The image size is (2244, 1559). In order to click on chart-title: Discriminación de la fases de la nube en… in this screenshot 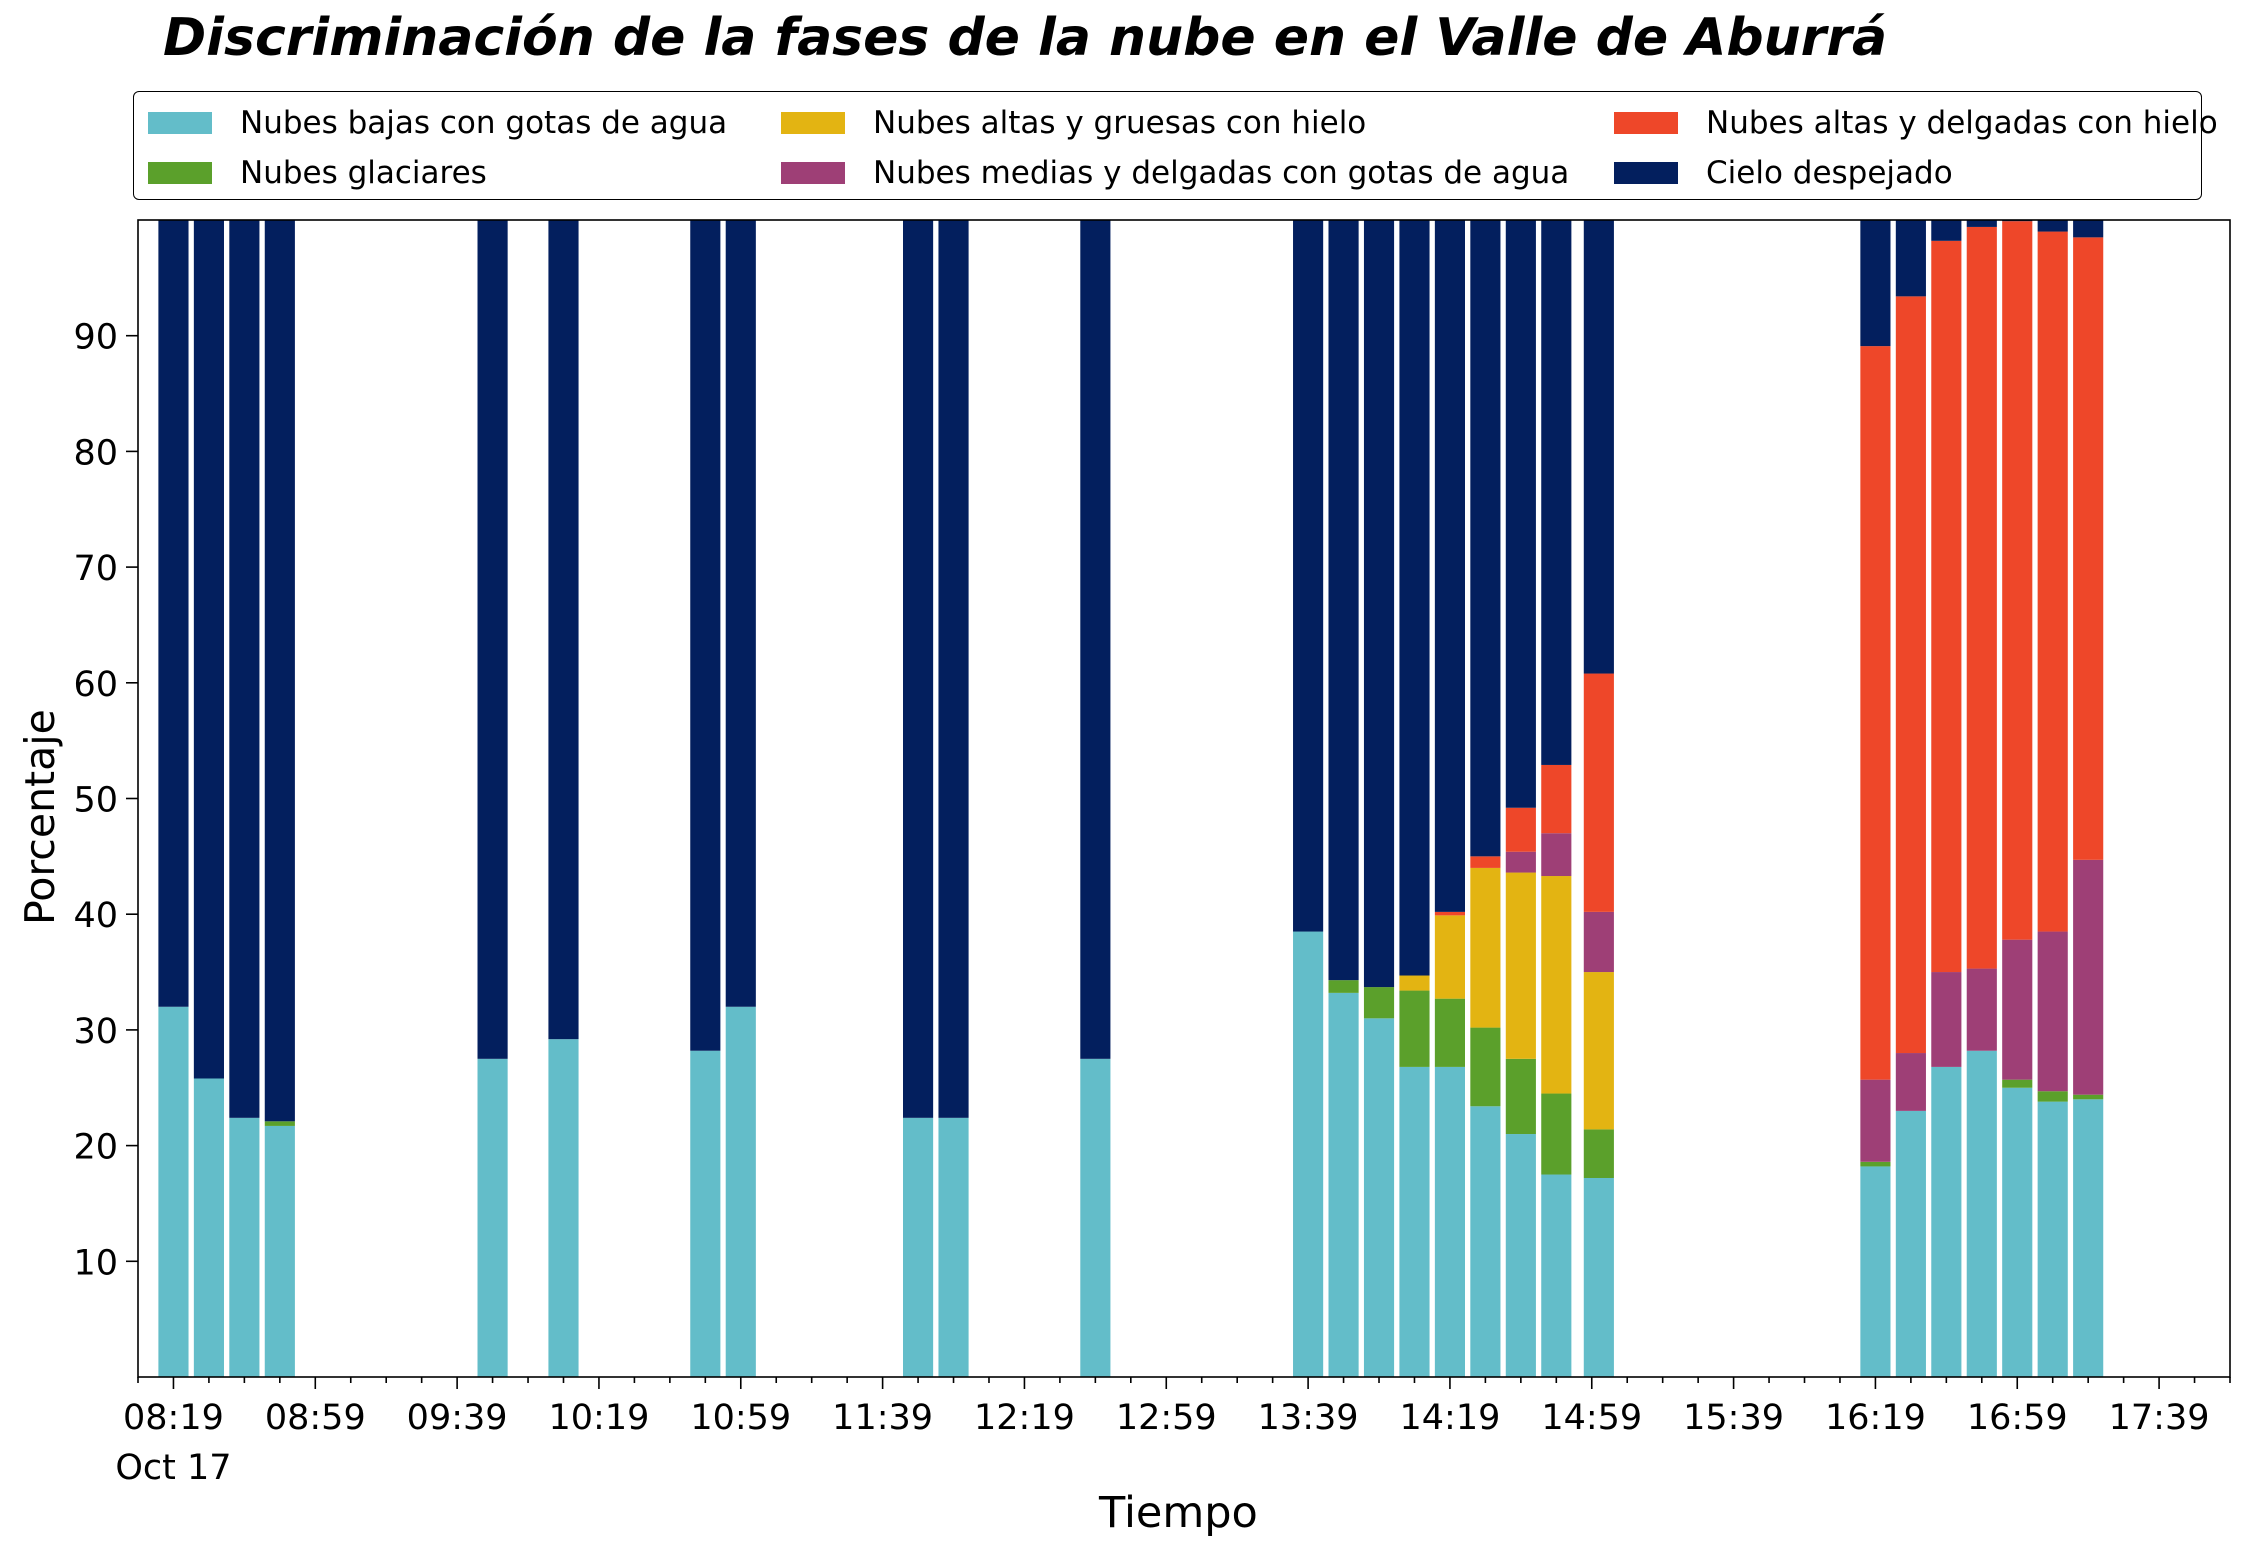, I will do `click(1025, 38)`.